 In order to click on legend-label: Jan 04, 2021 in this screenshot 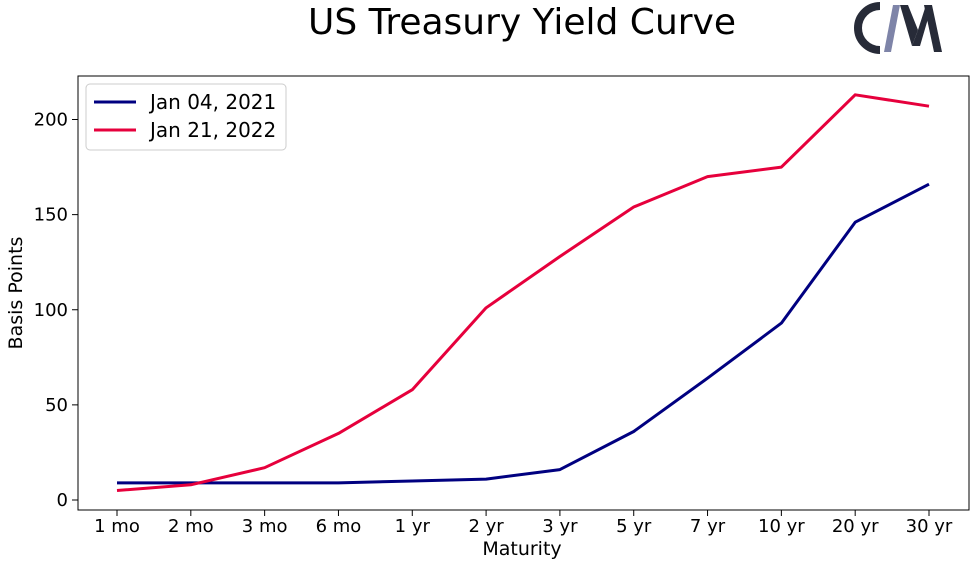, I will do `click(212, 102)`.